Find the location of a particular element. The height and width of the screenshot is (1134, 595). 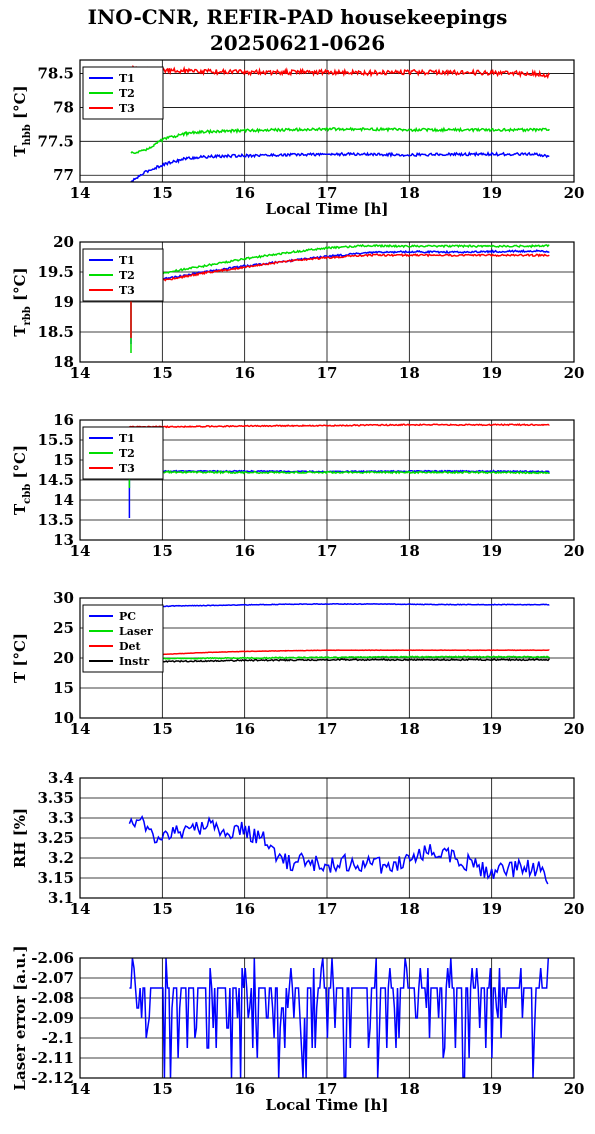

y-tick-label: -2.11 is located at coordinates (52, 1058).